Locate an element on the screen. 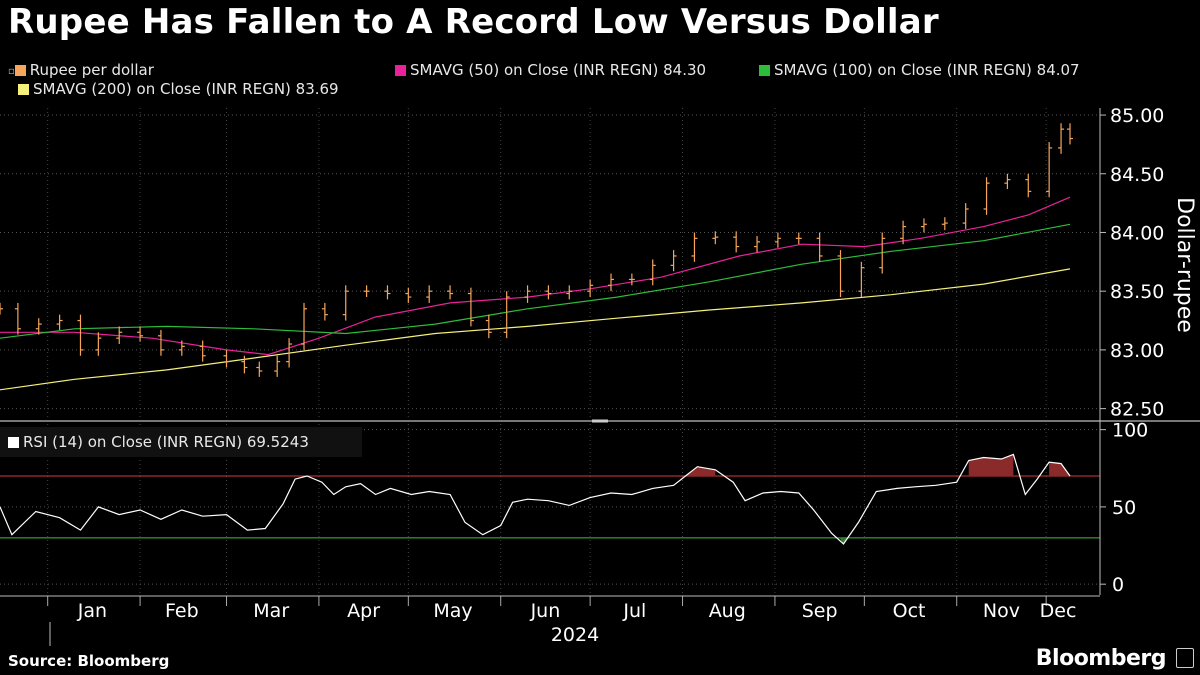  price-ytick-label: 84.50 is located at coordinates (1137, 175).